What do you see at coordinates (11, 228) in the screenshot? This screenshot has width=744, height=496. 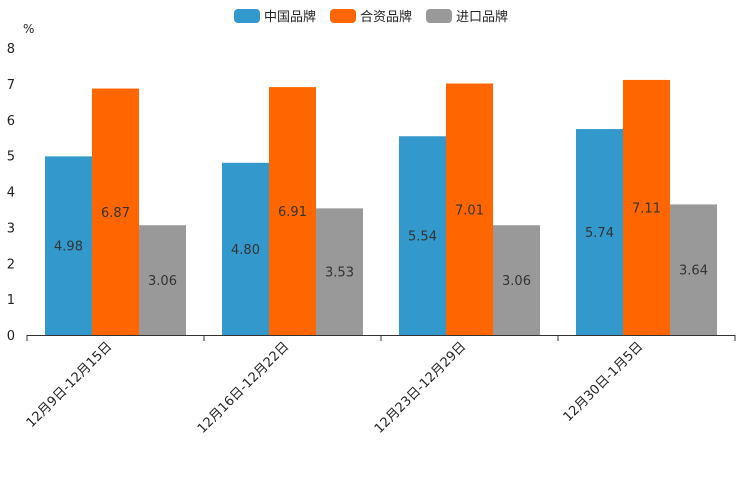 I see `y-tick-label: 3` at bounding box center [11, 228].